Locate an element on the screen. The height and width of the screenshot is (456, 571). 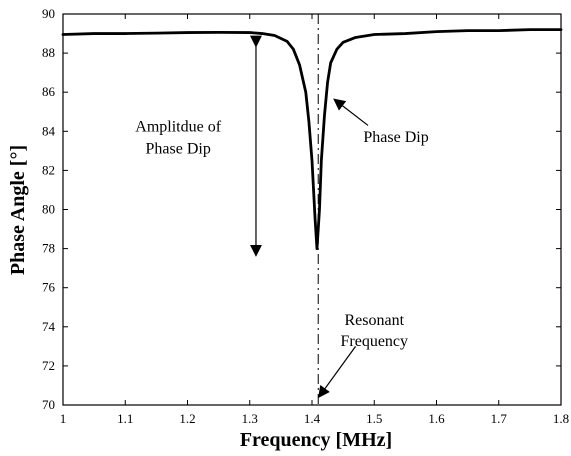
x-tick-label: 1 is located at coordinates (63, 418).